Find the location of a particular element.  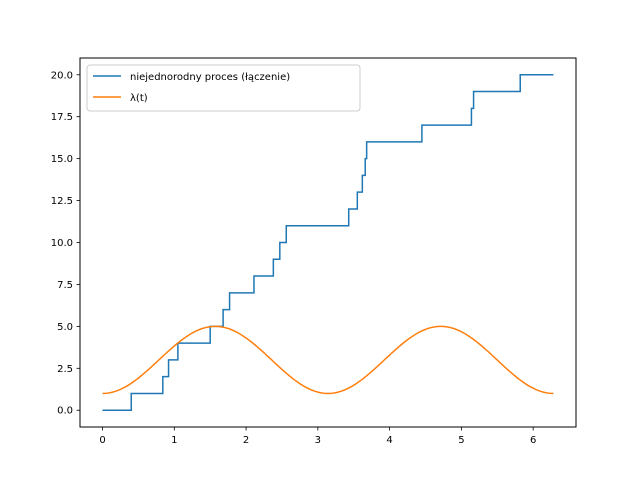

y-tick-label: 5.0 is located at coordinates (65, 327).